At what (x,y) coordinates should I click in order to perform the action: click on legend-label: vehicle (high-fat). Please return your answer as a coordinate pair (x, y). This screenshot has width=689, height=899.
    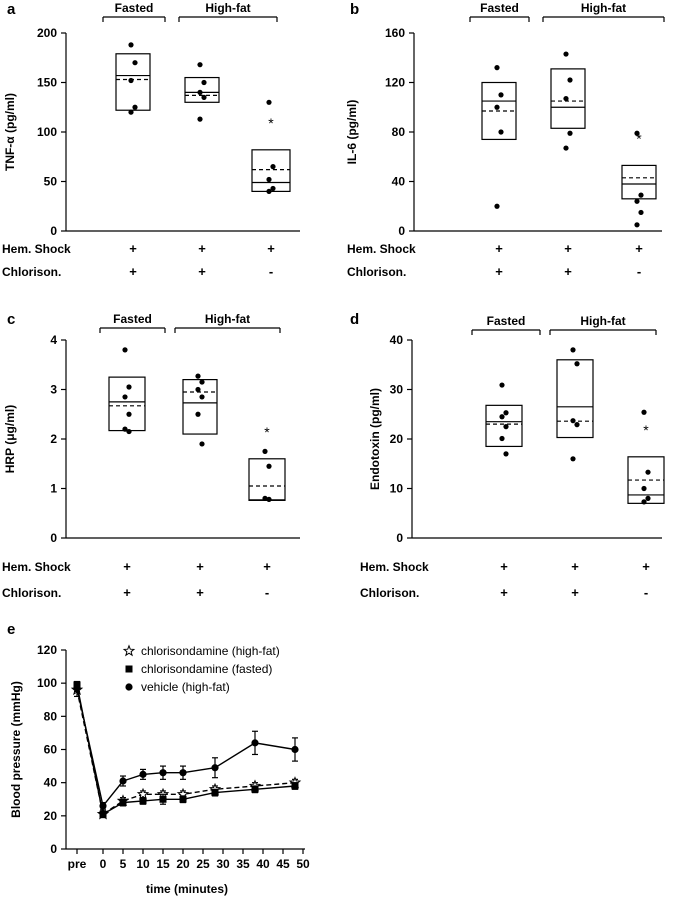
    Looking at the image, I should click on (185, 687).